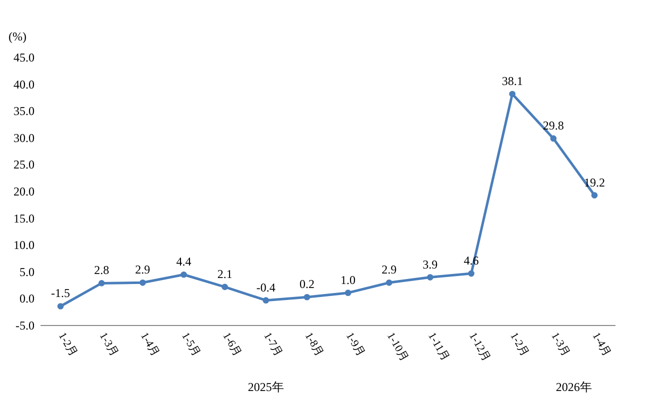 Image resolution: width=650 pixels, height=396 pixels. Describe the element at coordinates (355, 344) in the screenshot. I see `x-tick-label: 1-9月` at that location.